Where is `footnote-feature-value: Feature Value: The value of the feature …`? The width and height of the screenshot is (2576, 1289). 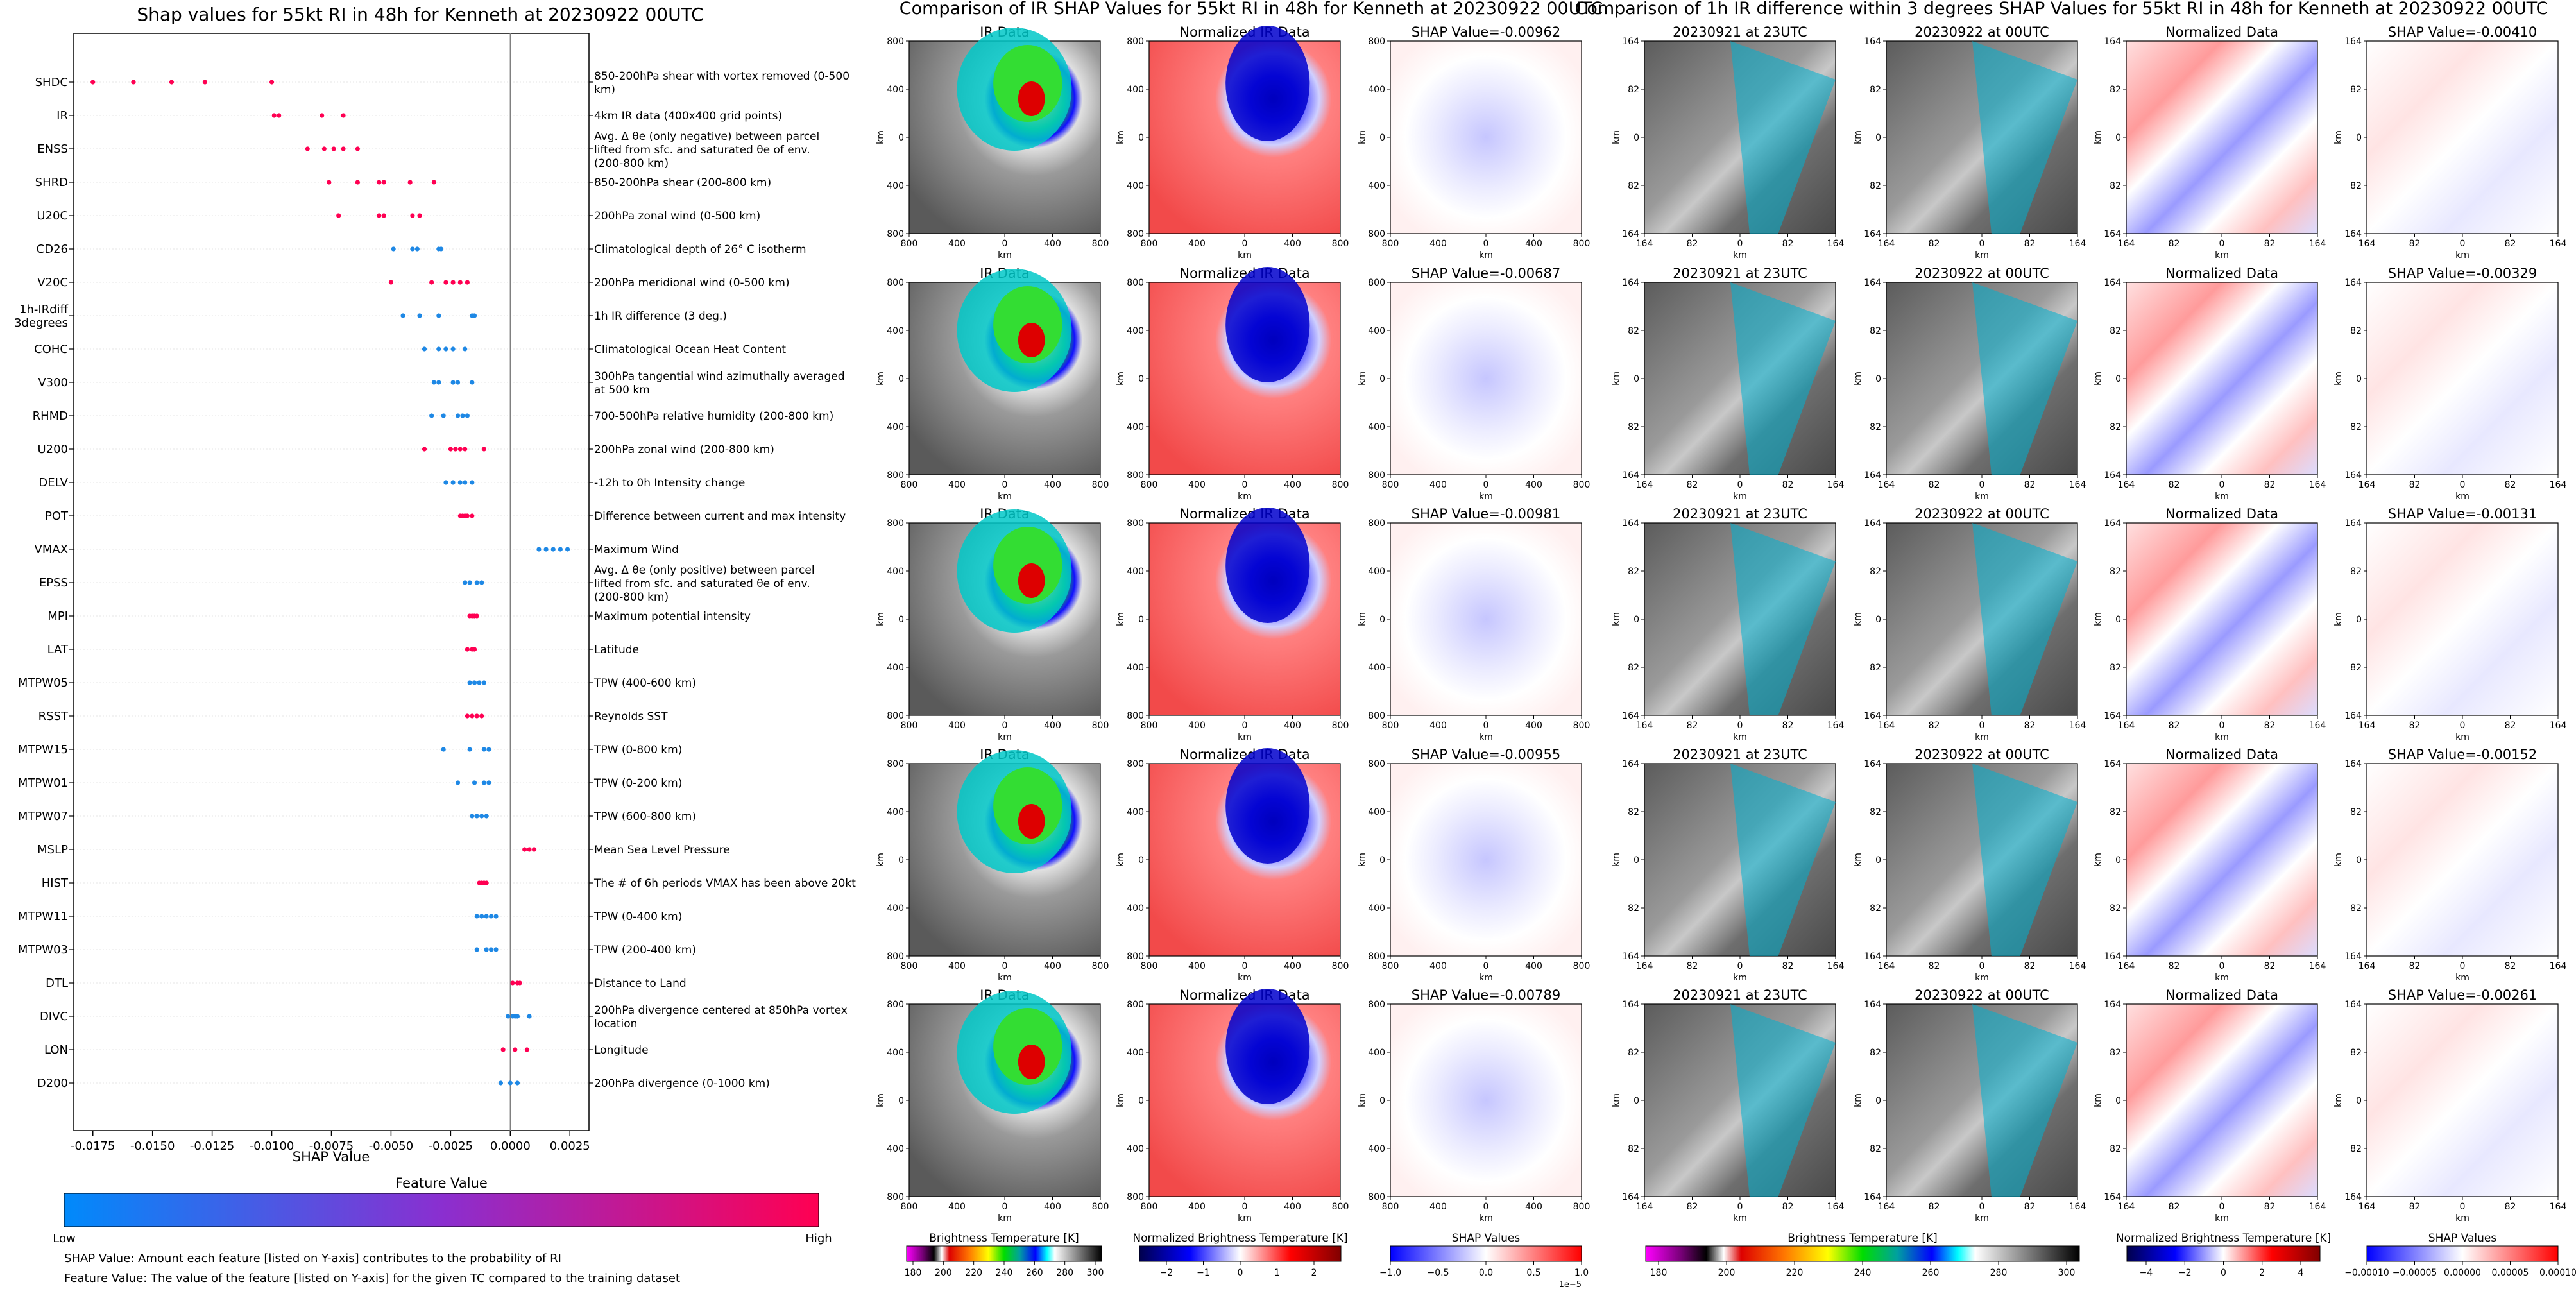
footnote-feature-value: Feature Value: The value of the feature … is located at coordinates (372, 1278).